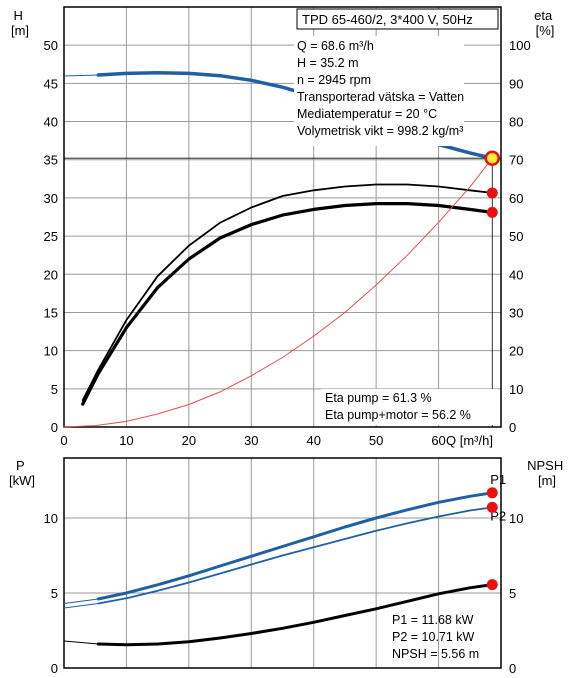  Describe the element at coordinates (54, 593) in the screenshot. I see `p-tick-label: 5` at that location.